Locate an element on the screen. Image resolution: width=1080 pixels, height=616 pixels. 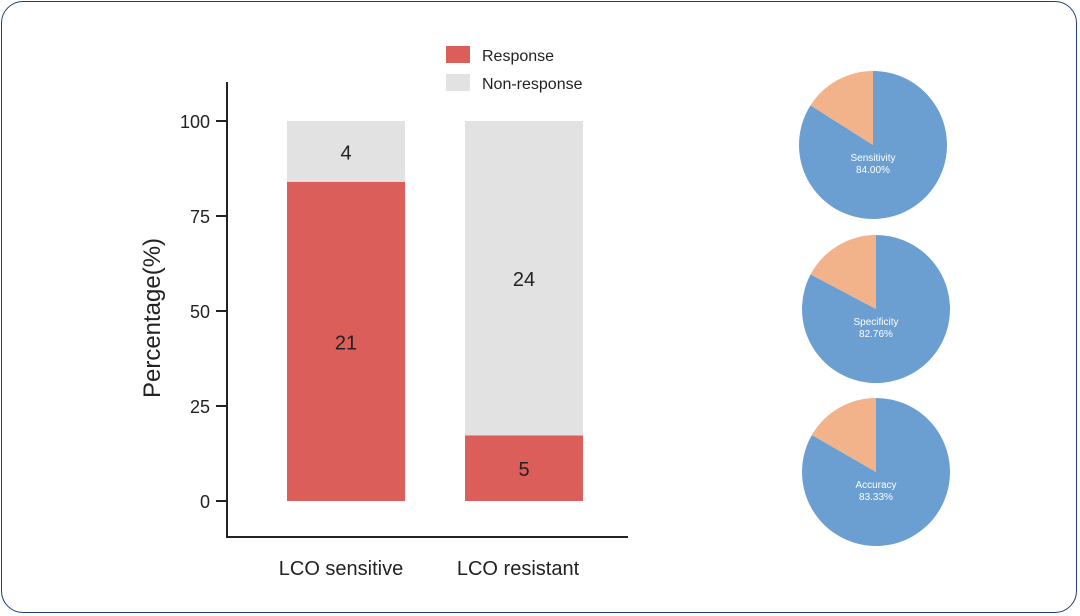
legend-swatch-response is located at coordinates (458, 54).